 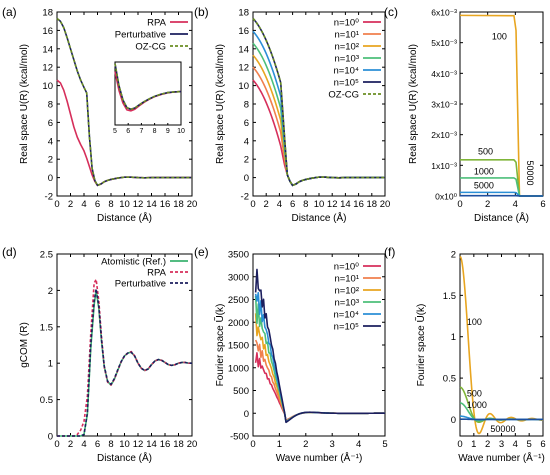 What do you see at coordinates (238, 346) in the screenshot?
I see `y-tick-label: 1500` at bounding box center [238, 346].